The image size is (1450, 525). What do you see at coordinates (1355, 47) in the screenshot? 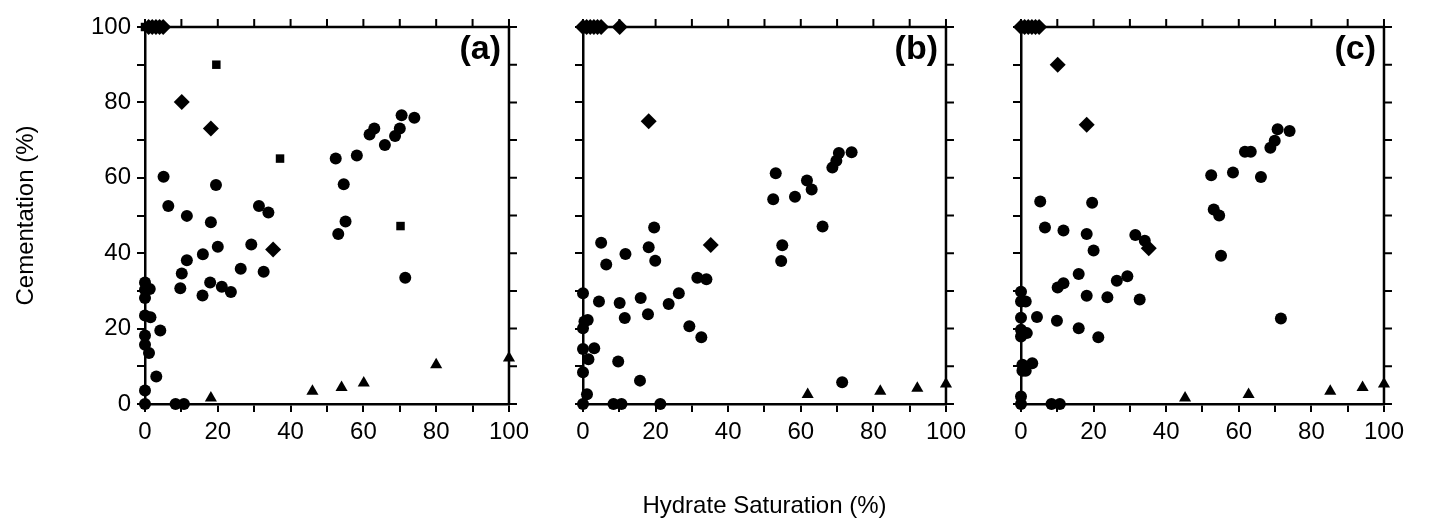
I see `chart-title: (c)` at bounding box center [1355, 47].